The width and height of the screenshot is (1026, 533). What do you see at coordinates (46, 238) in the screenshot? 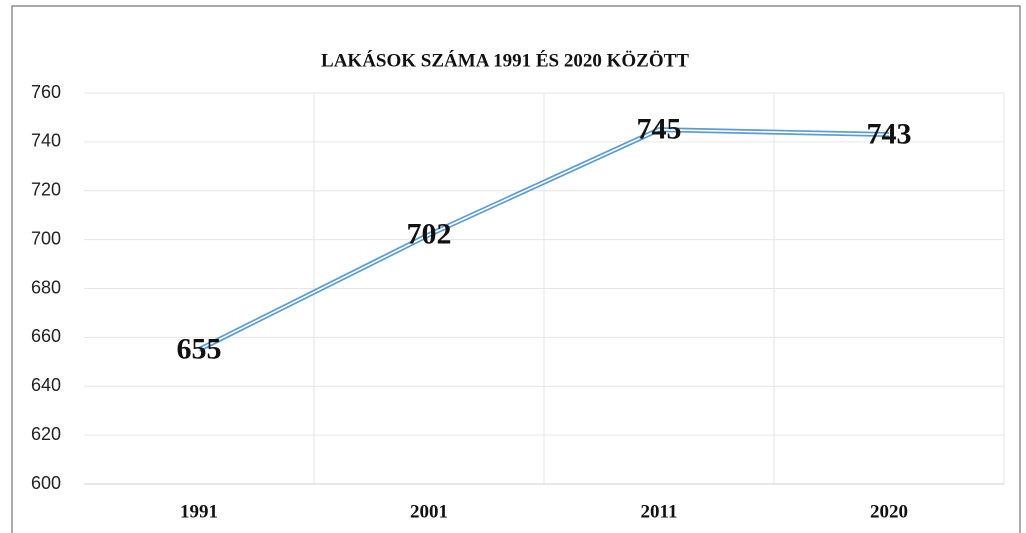
I see `y-tick-label: 700` at bounding box center [46, 238].